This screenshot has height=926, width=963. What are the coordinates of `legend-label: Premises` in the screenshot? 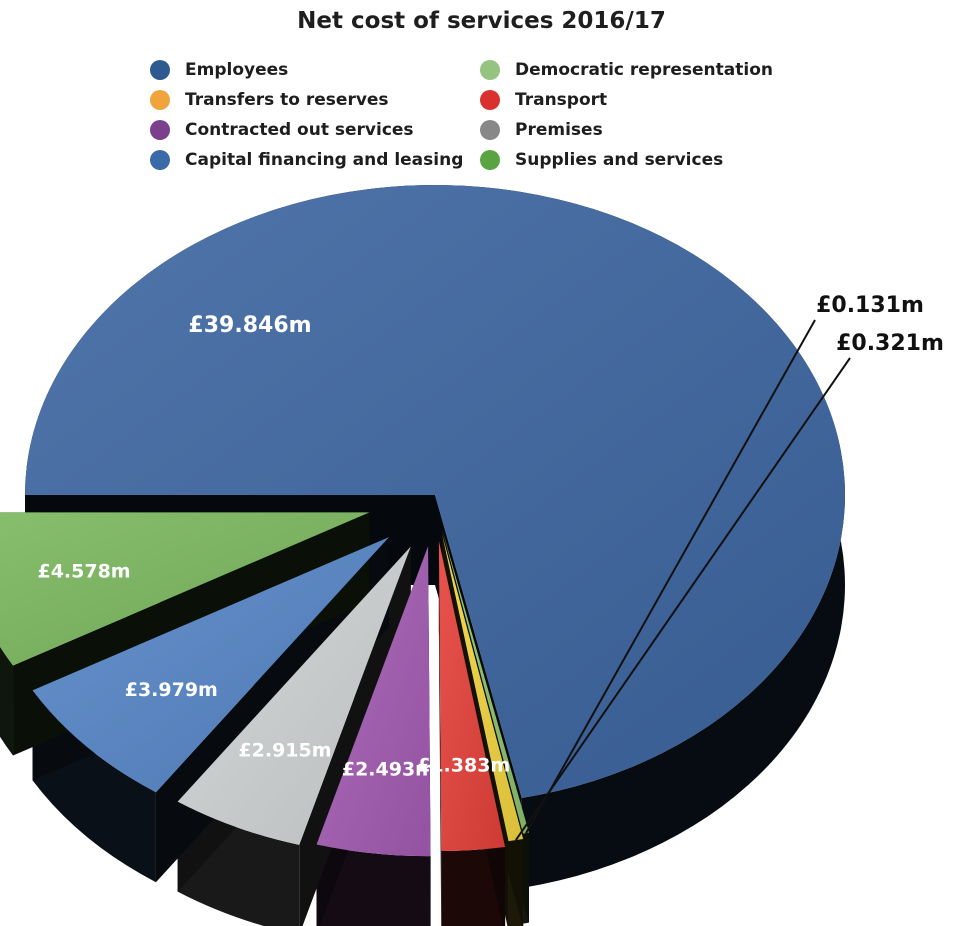 It's located at (559, 130).